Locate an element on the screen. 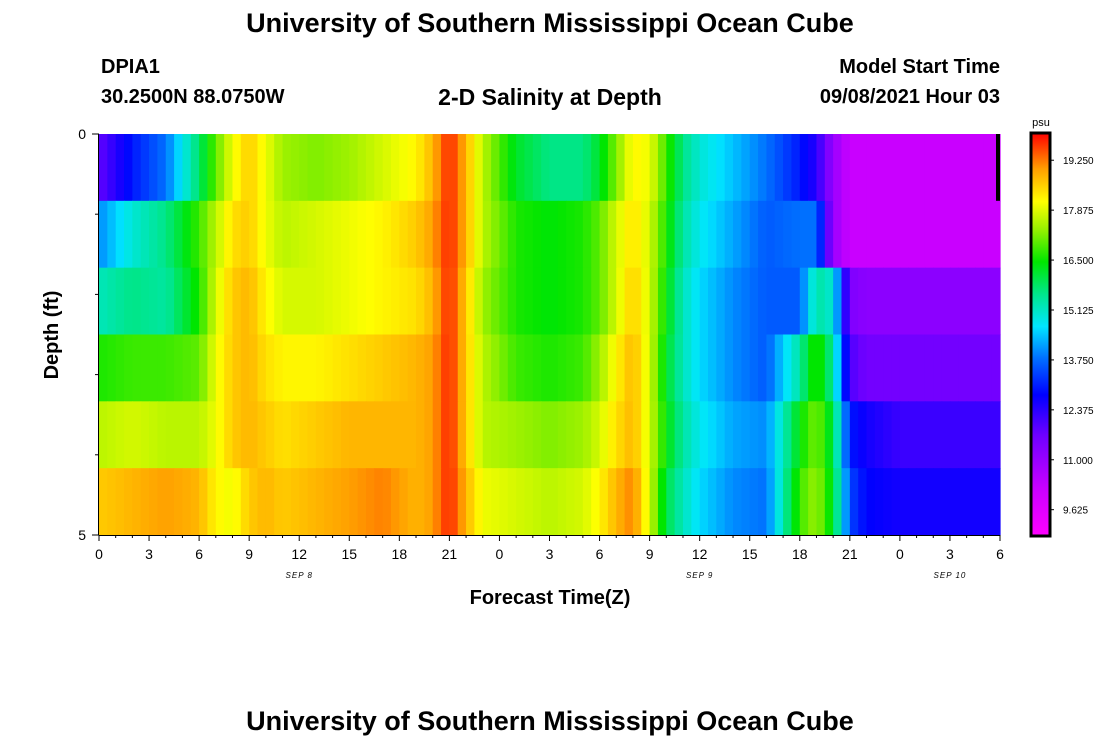  station-id: DPIA1 is located at coordinates (130, 67).